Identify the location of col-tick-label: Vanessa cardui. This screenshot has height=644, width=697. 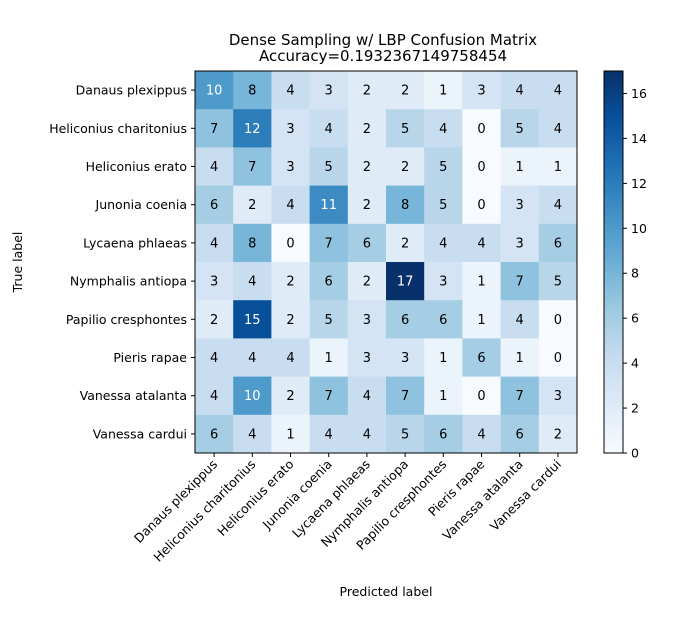
(525, 495).